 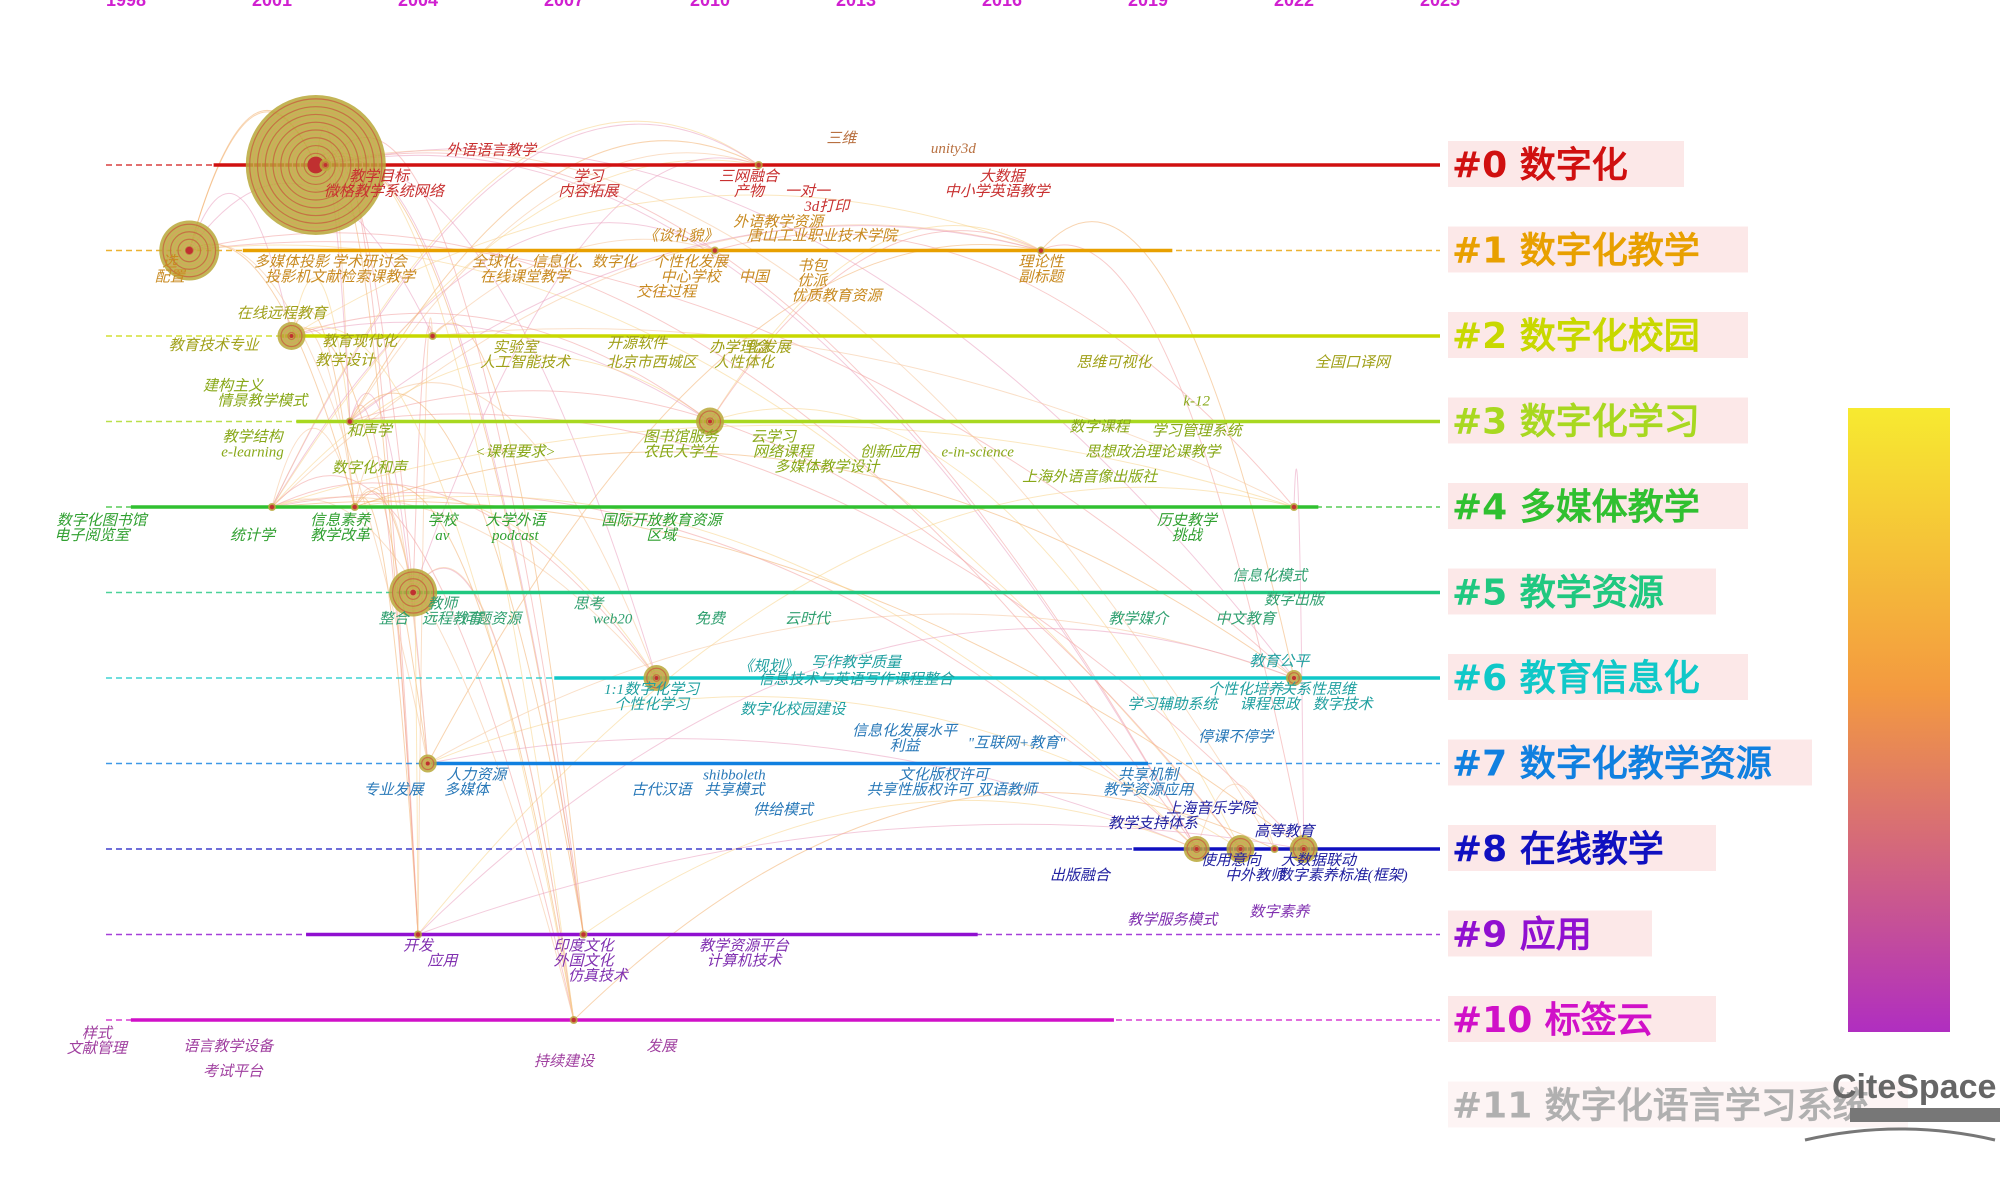 I want to click on keyword-label: 信息化发展水平, so click(x=905, y=731).